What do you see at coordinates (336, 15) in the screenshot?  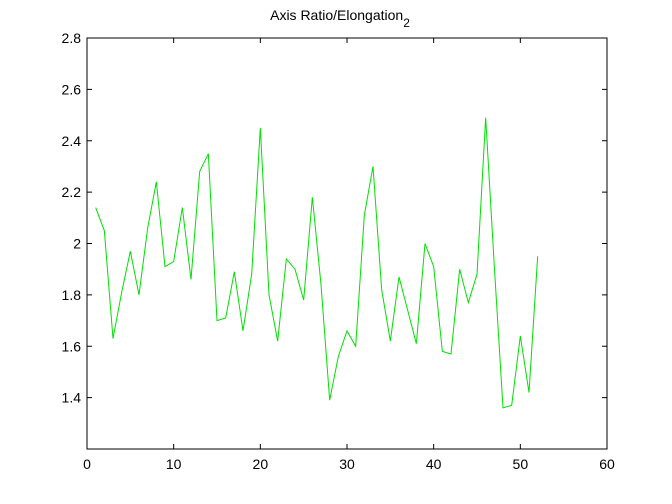 I see `chart-title-main: Axis Ratio/Elongation` at bounding box center [336, 15].